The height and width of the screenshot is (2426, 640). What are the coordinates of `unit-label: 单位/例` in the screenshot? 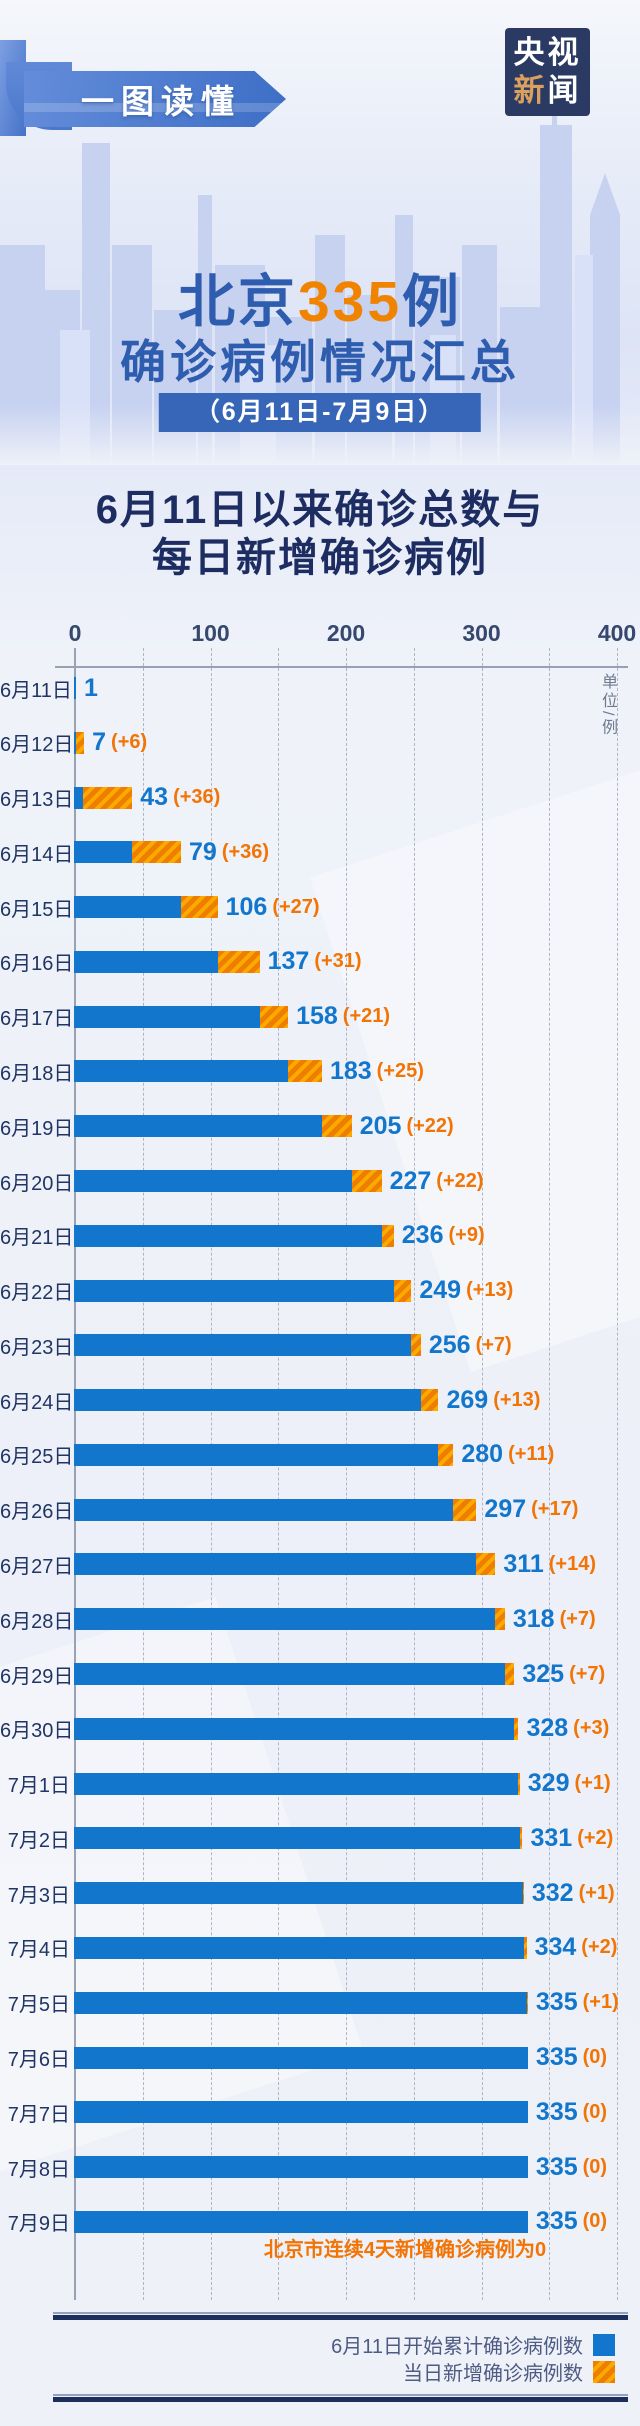 It's located at (607, 705).